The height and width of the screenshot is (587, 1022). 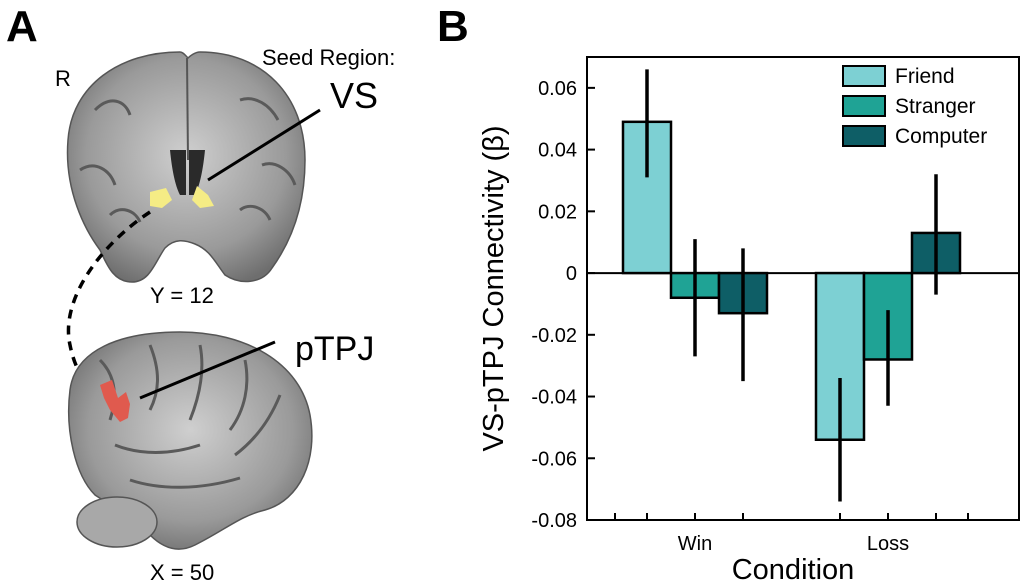 What do you see at coordinates (63, 78) in the screenshot?
I see `orientation-label: R` at bounding box center [63, 78].